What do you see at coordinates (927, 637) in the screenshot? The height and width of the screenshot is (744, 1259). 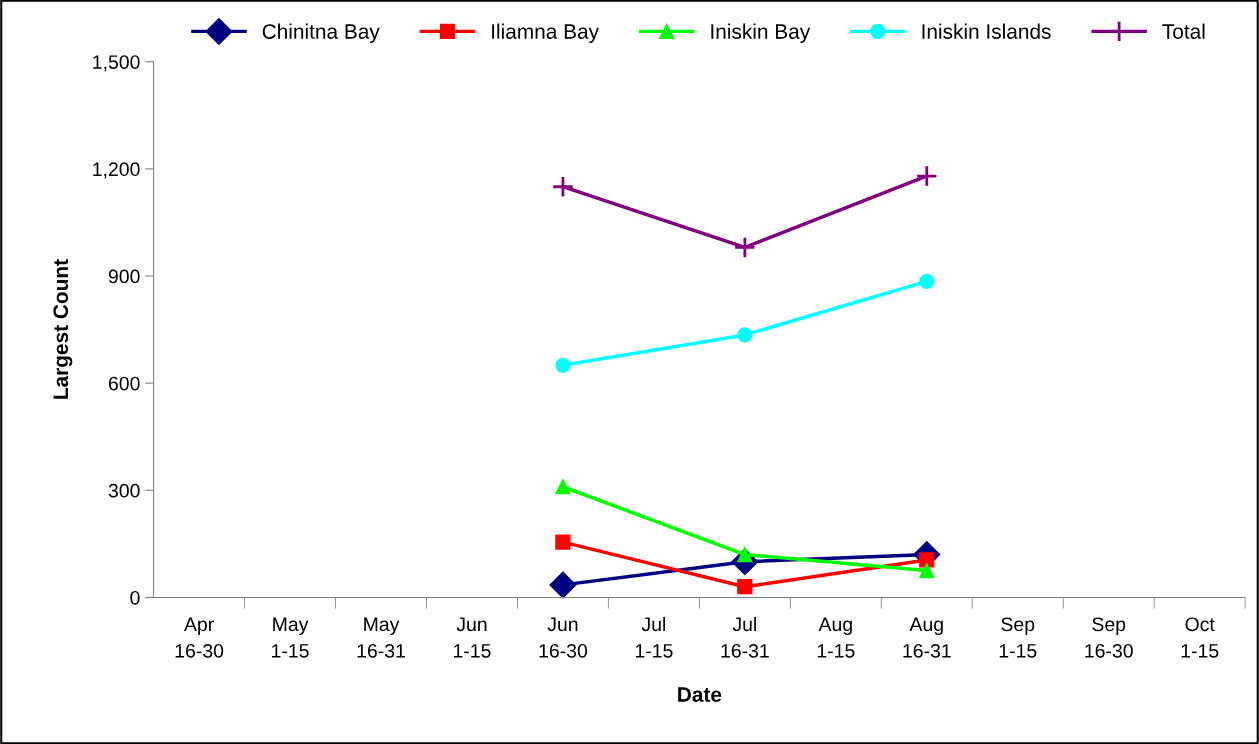 I see `x-tick-label: Aug 16-31` at bounding box center [927, 637].